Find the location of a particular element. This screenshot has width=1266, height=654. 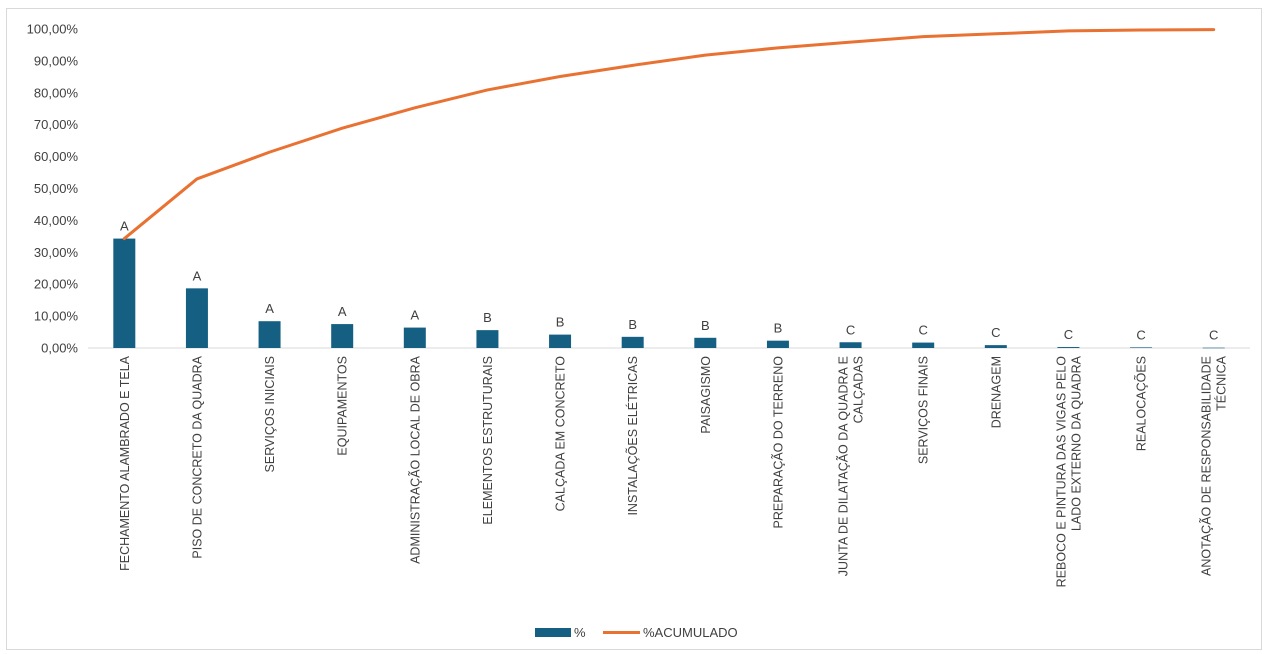

x-tick-label-line: ANOTAÇÃO DE RESPONSABILIDADE is located at coordinates (1207, 466).